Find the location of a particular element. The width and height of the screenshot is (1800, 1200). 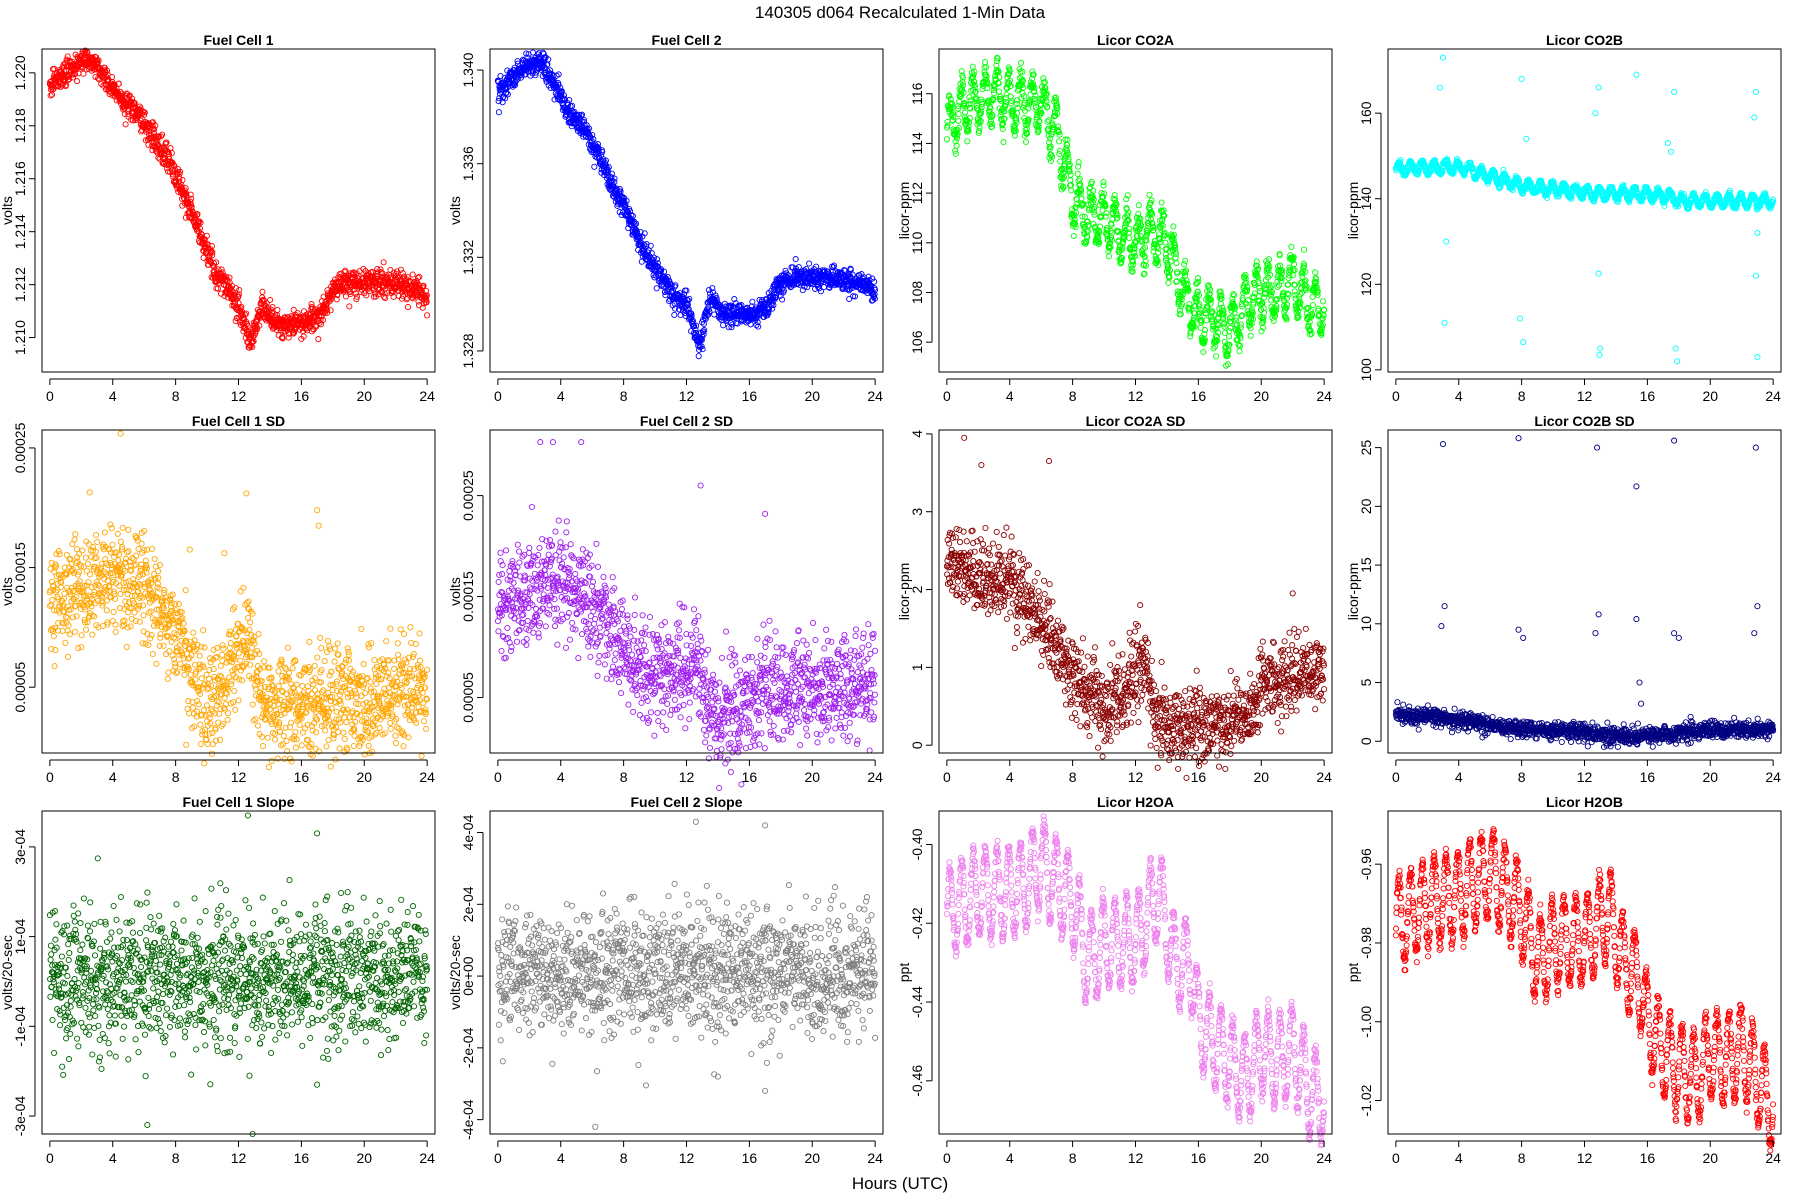

x-tick-label: 0 is located at coordinates (50, 396).